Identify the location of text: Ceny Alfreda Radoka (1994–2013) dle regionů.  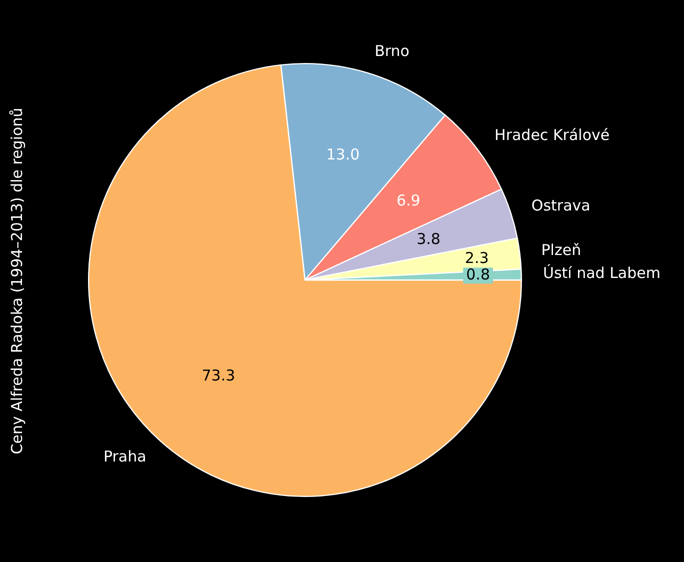
(17, 281).